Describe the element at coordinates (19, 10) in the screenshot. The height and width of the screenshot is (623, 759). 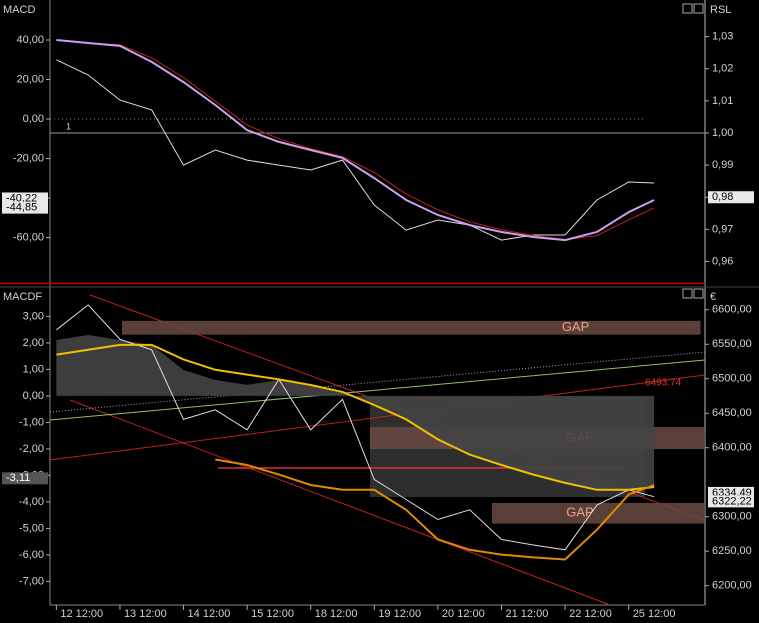
I see `panel-title: MACD` at that location.